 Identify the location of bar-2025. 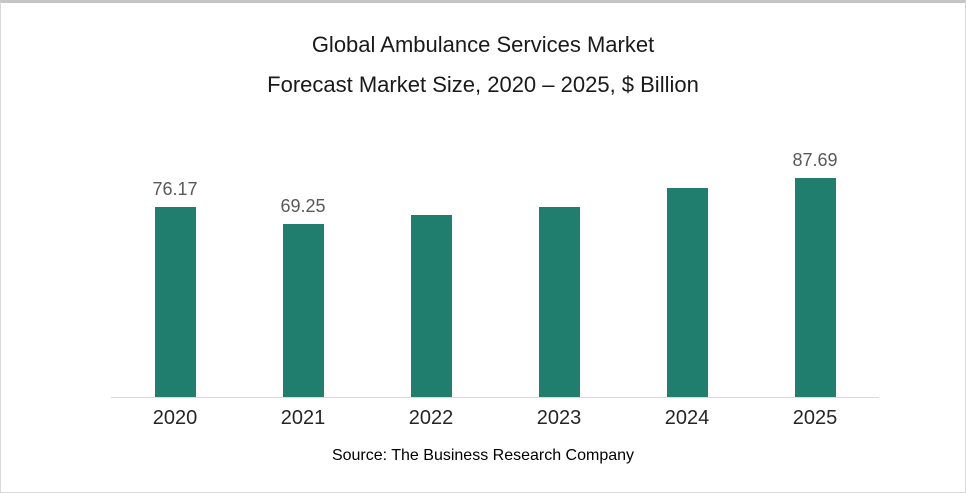
(815, 287).